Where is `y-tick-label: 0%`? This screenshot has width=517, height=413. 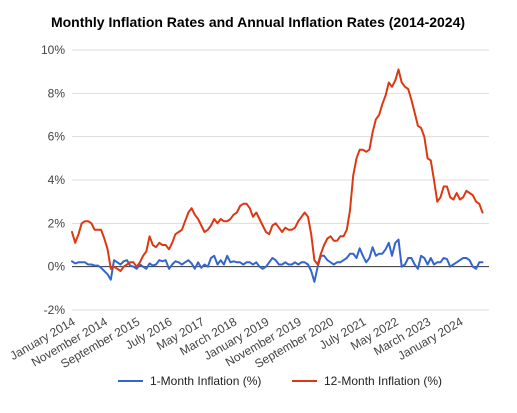
y-tick-label: 0% is located at coordinates (57, 267).